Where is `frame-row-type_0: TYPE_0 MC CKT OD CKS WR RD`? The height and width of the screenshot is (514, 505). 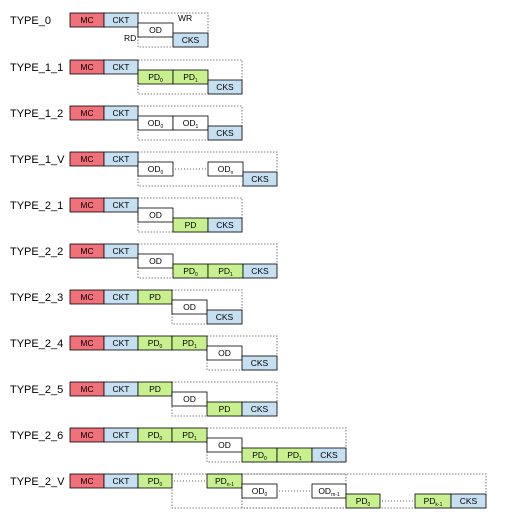 frame-row-type_0: TYPE_0 MC CKT OD CKS WR RD is located at coordinates (109, 30).